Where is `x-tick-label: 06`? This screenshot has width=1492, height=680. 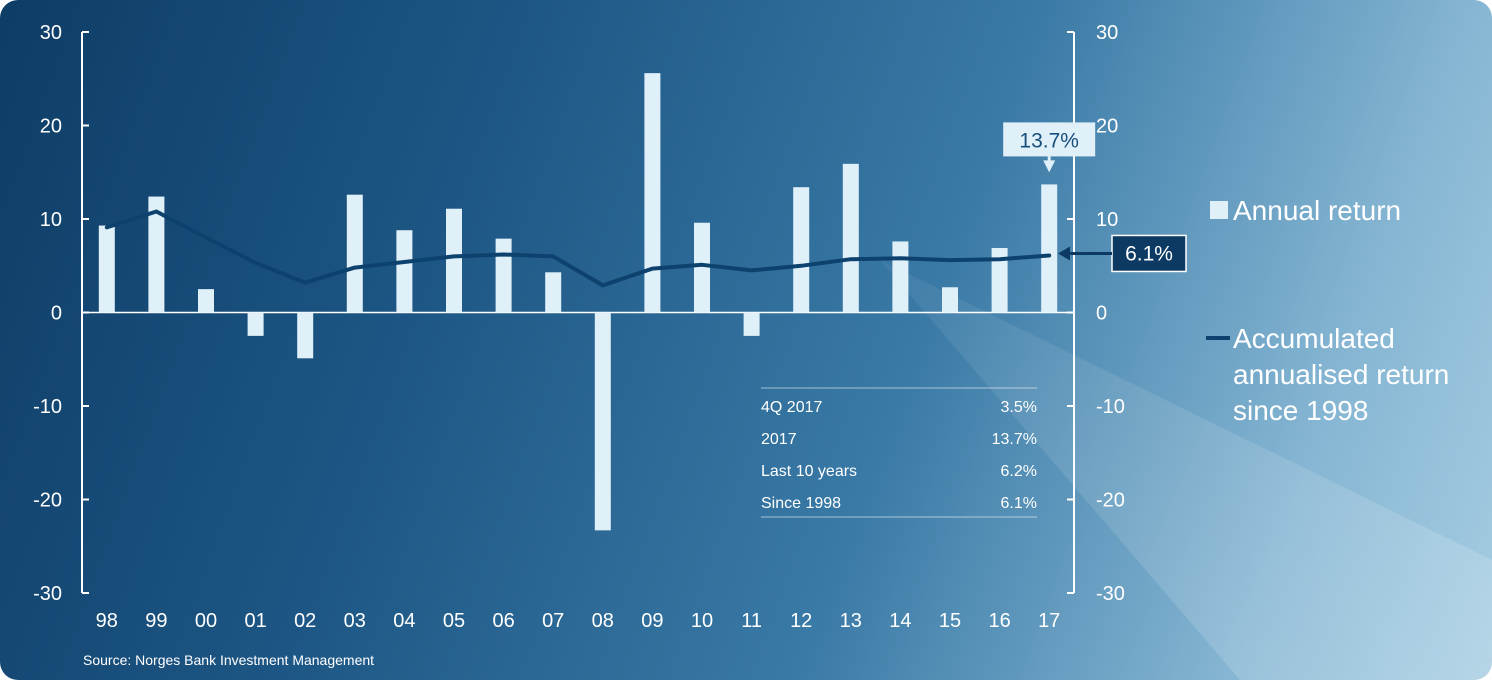
x-tick-label: 06 is located at coordinates (503, 621).